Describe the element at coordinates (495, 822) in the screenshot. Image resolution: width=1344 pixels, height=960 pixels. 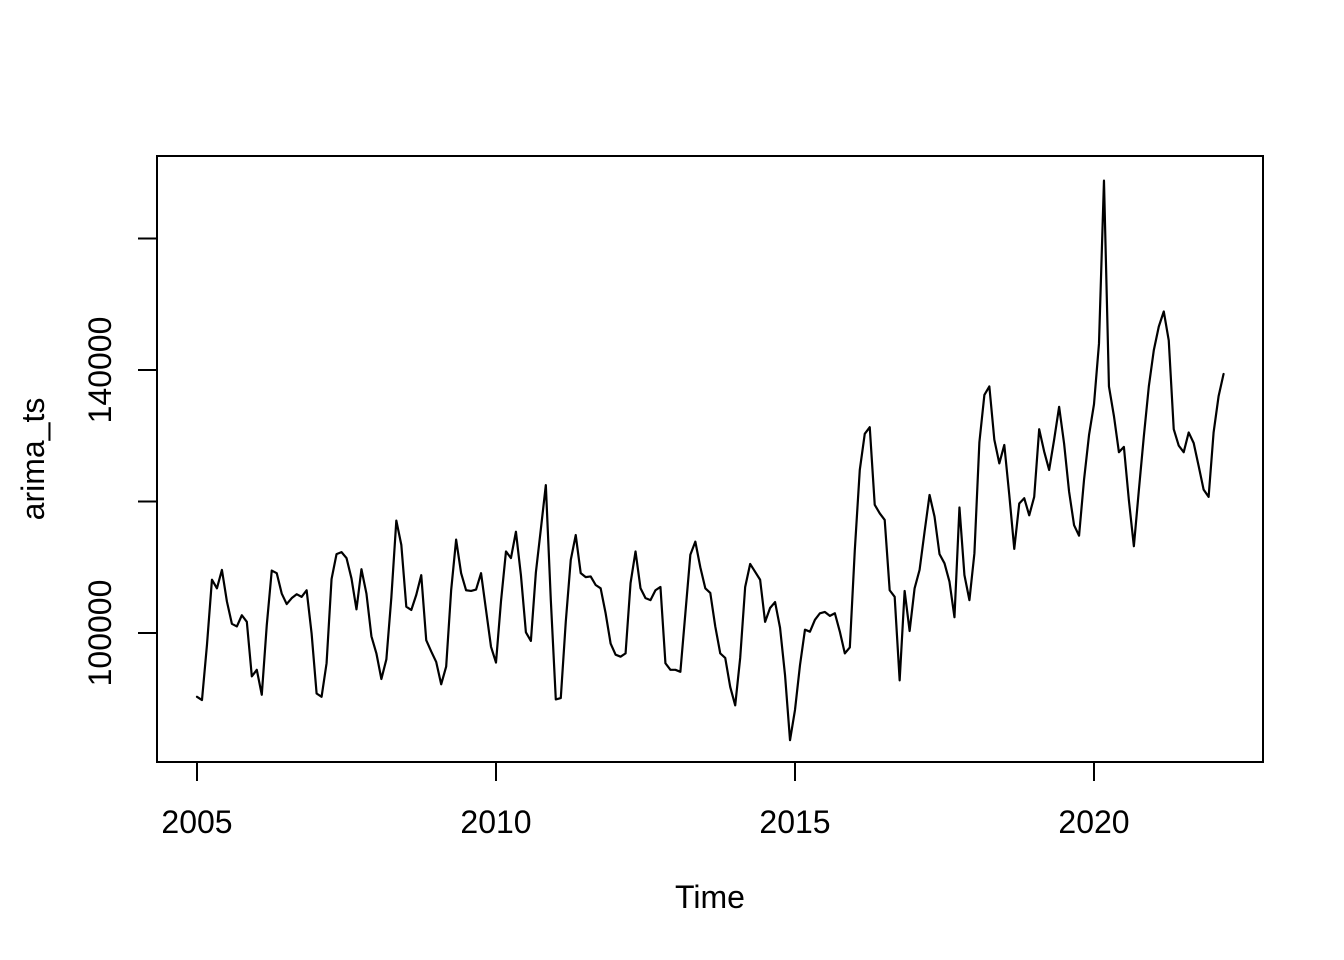
I see `x-axis-tick-label: 2010` at that location.